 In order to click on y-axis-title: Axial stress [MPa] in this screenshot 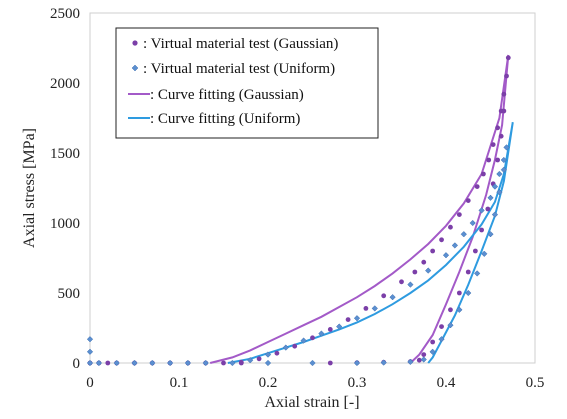, I will do `click(29, 188)`.